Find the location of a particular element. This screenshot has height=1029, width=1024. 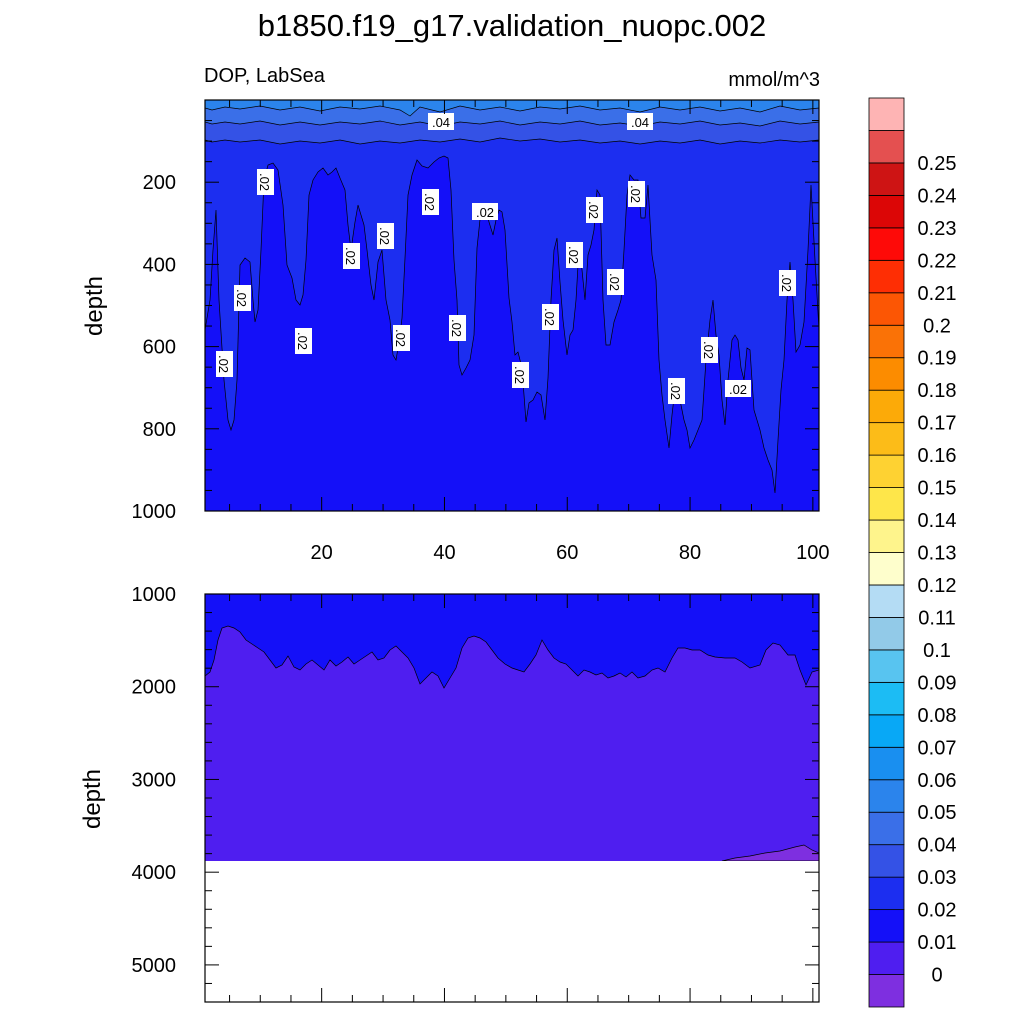

chart-title: b1850.f19_g17.validation_nuopc.002 is located at coordinates (512, 25).